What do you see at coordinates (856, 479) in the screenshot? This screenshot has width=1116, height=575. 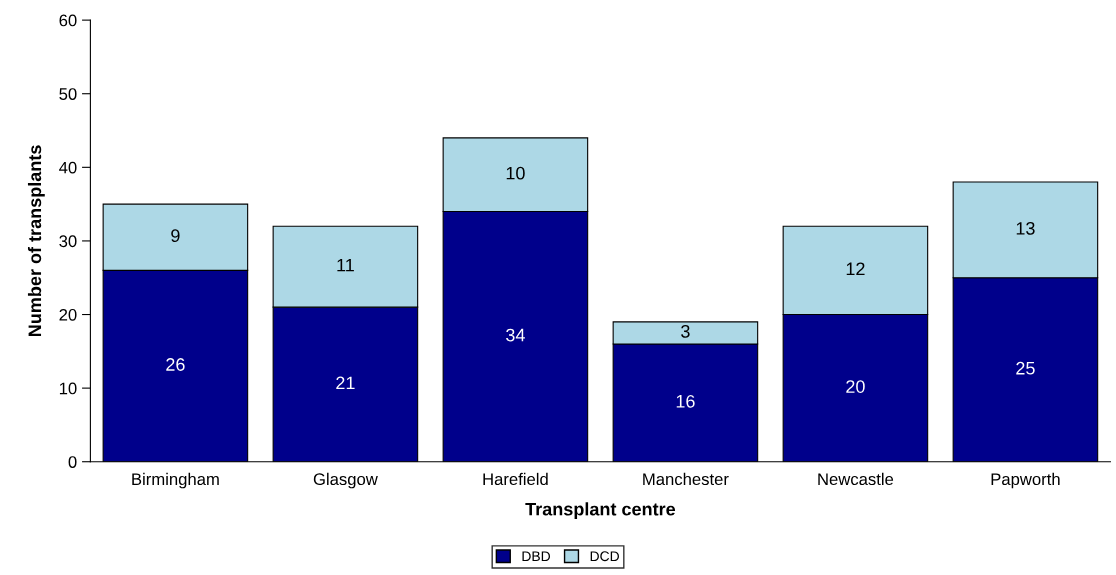 I see `x-tick-label: Newcastle` at bounding box center [856, 479].